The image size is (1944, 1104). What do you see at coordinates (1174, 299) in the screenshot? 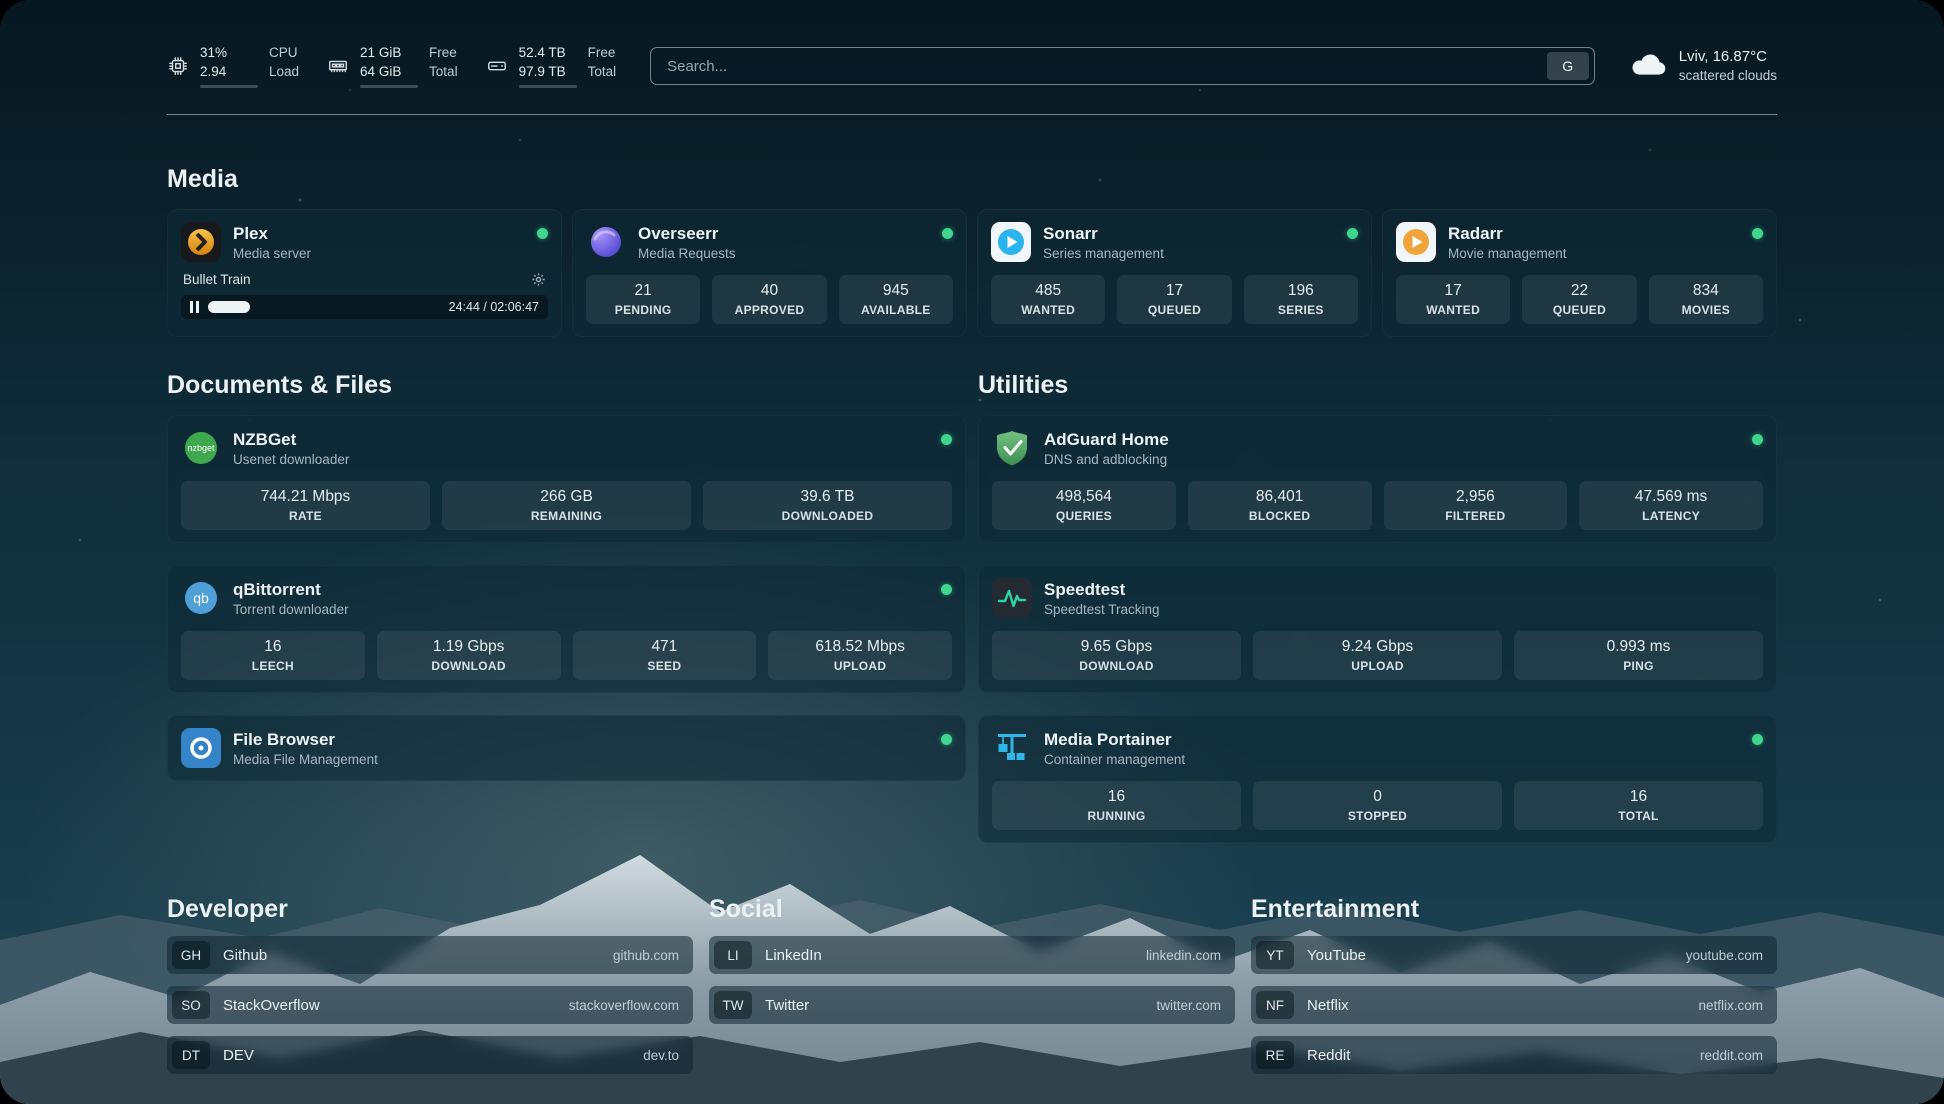
I see `stat-queued: 17 QUEUED` at bounding box center [1174, 299].